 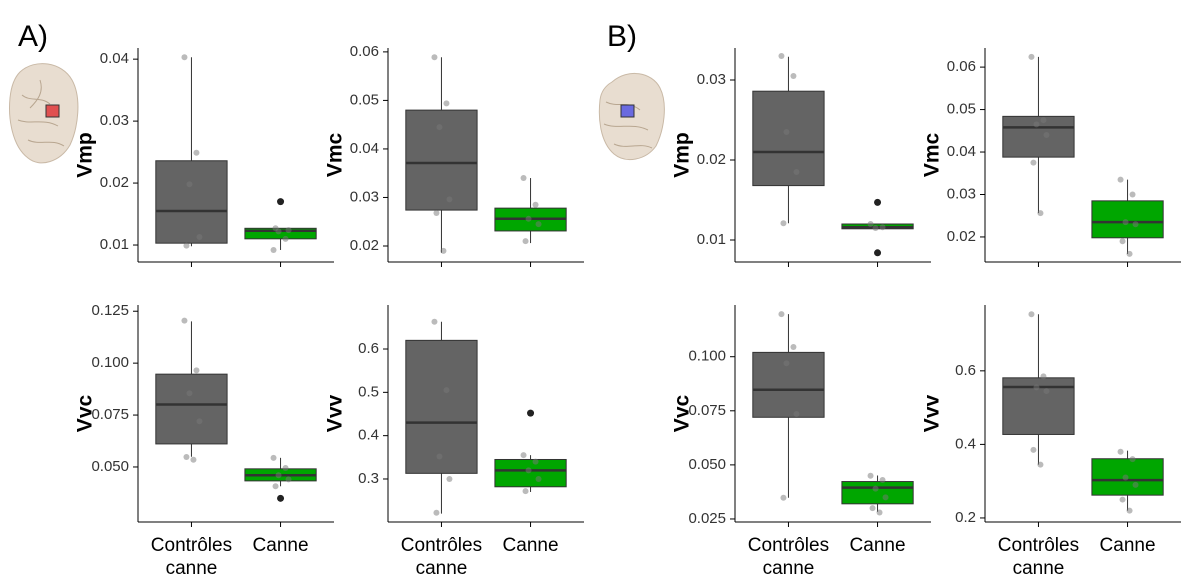 What do you see at coordinates (110, 310) in the screenshot?
I see `y-tick-label: 0.125` at bounding box center [110, 310].